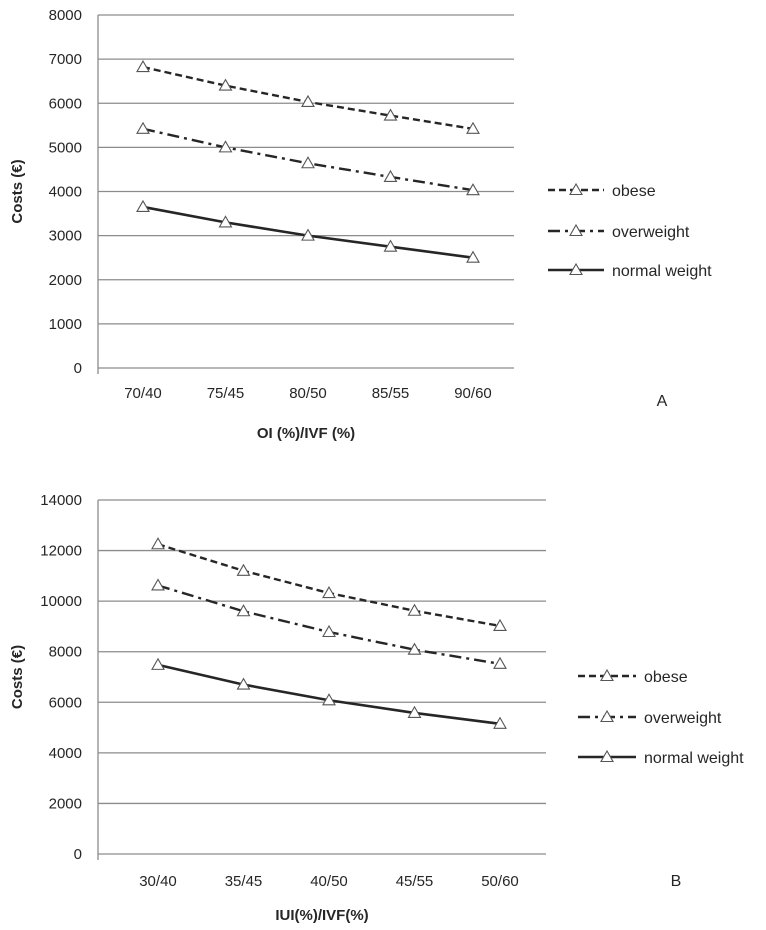 Image resolution: width=766 pixels, height=930 pixels. Describe the element at coordinates (500, 881) in the screenshot. I see `x-tick-label: 50/60` at that location.